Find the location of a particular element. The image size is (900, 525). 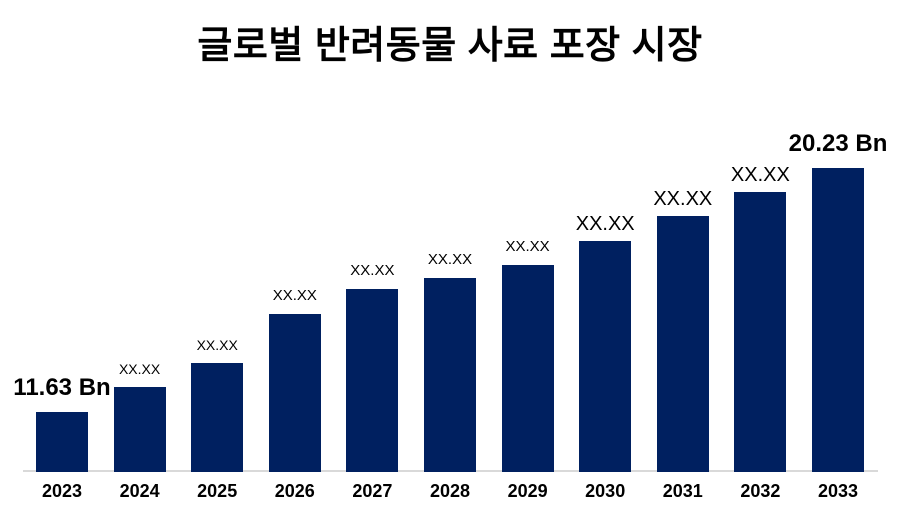

x-axis-label-2023: 2023 is located at coordinates (62, 491).